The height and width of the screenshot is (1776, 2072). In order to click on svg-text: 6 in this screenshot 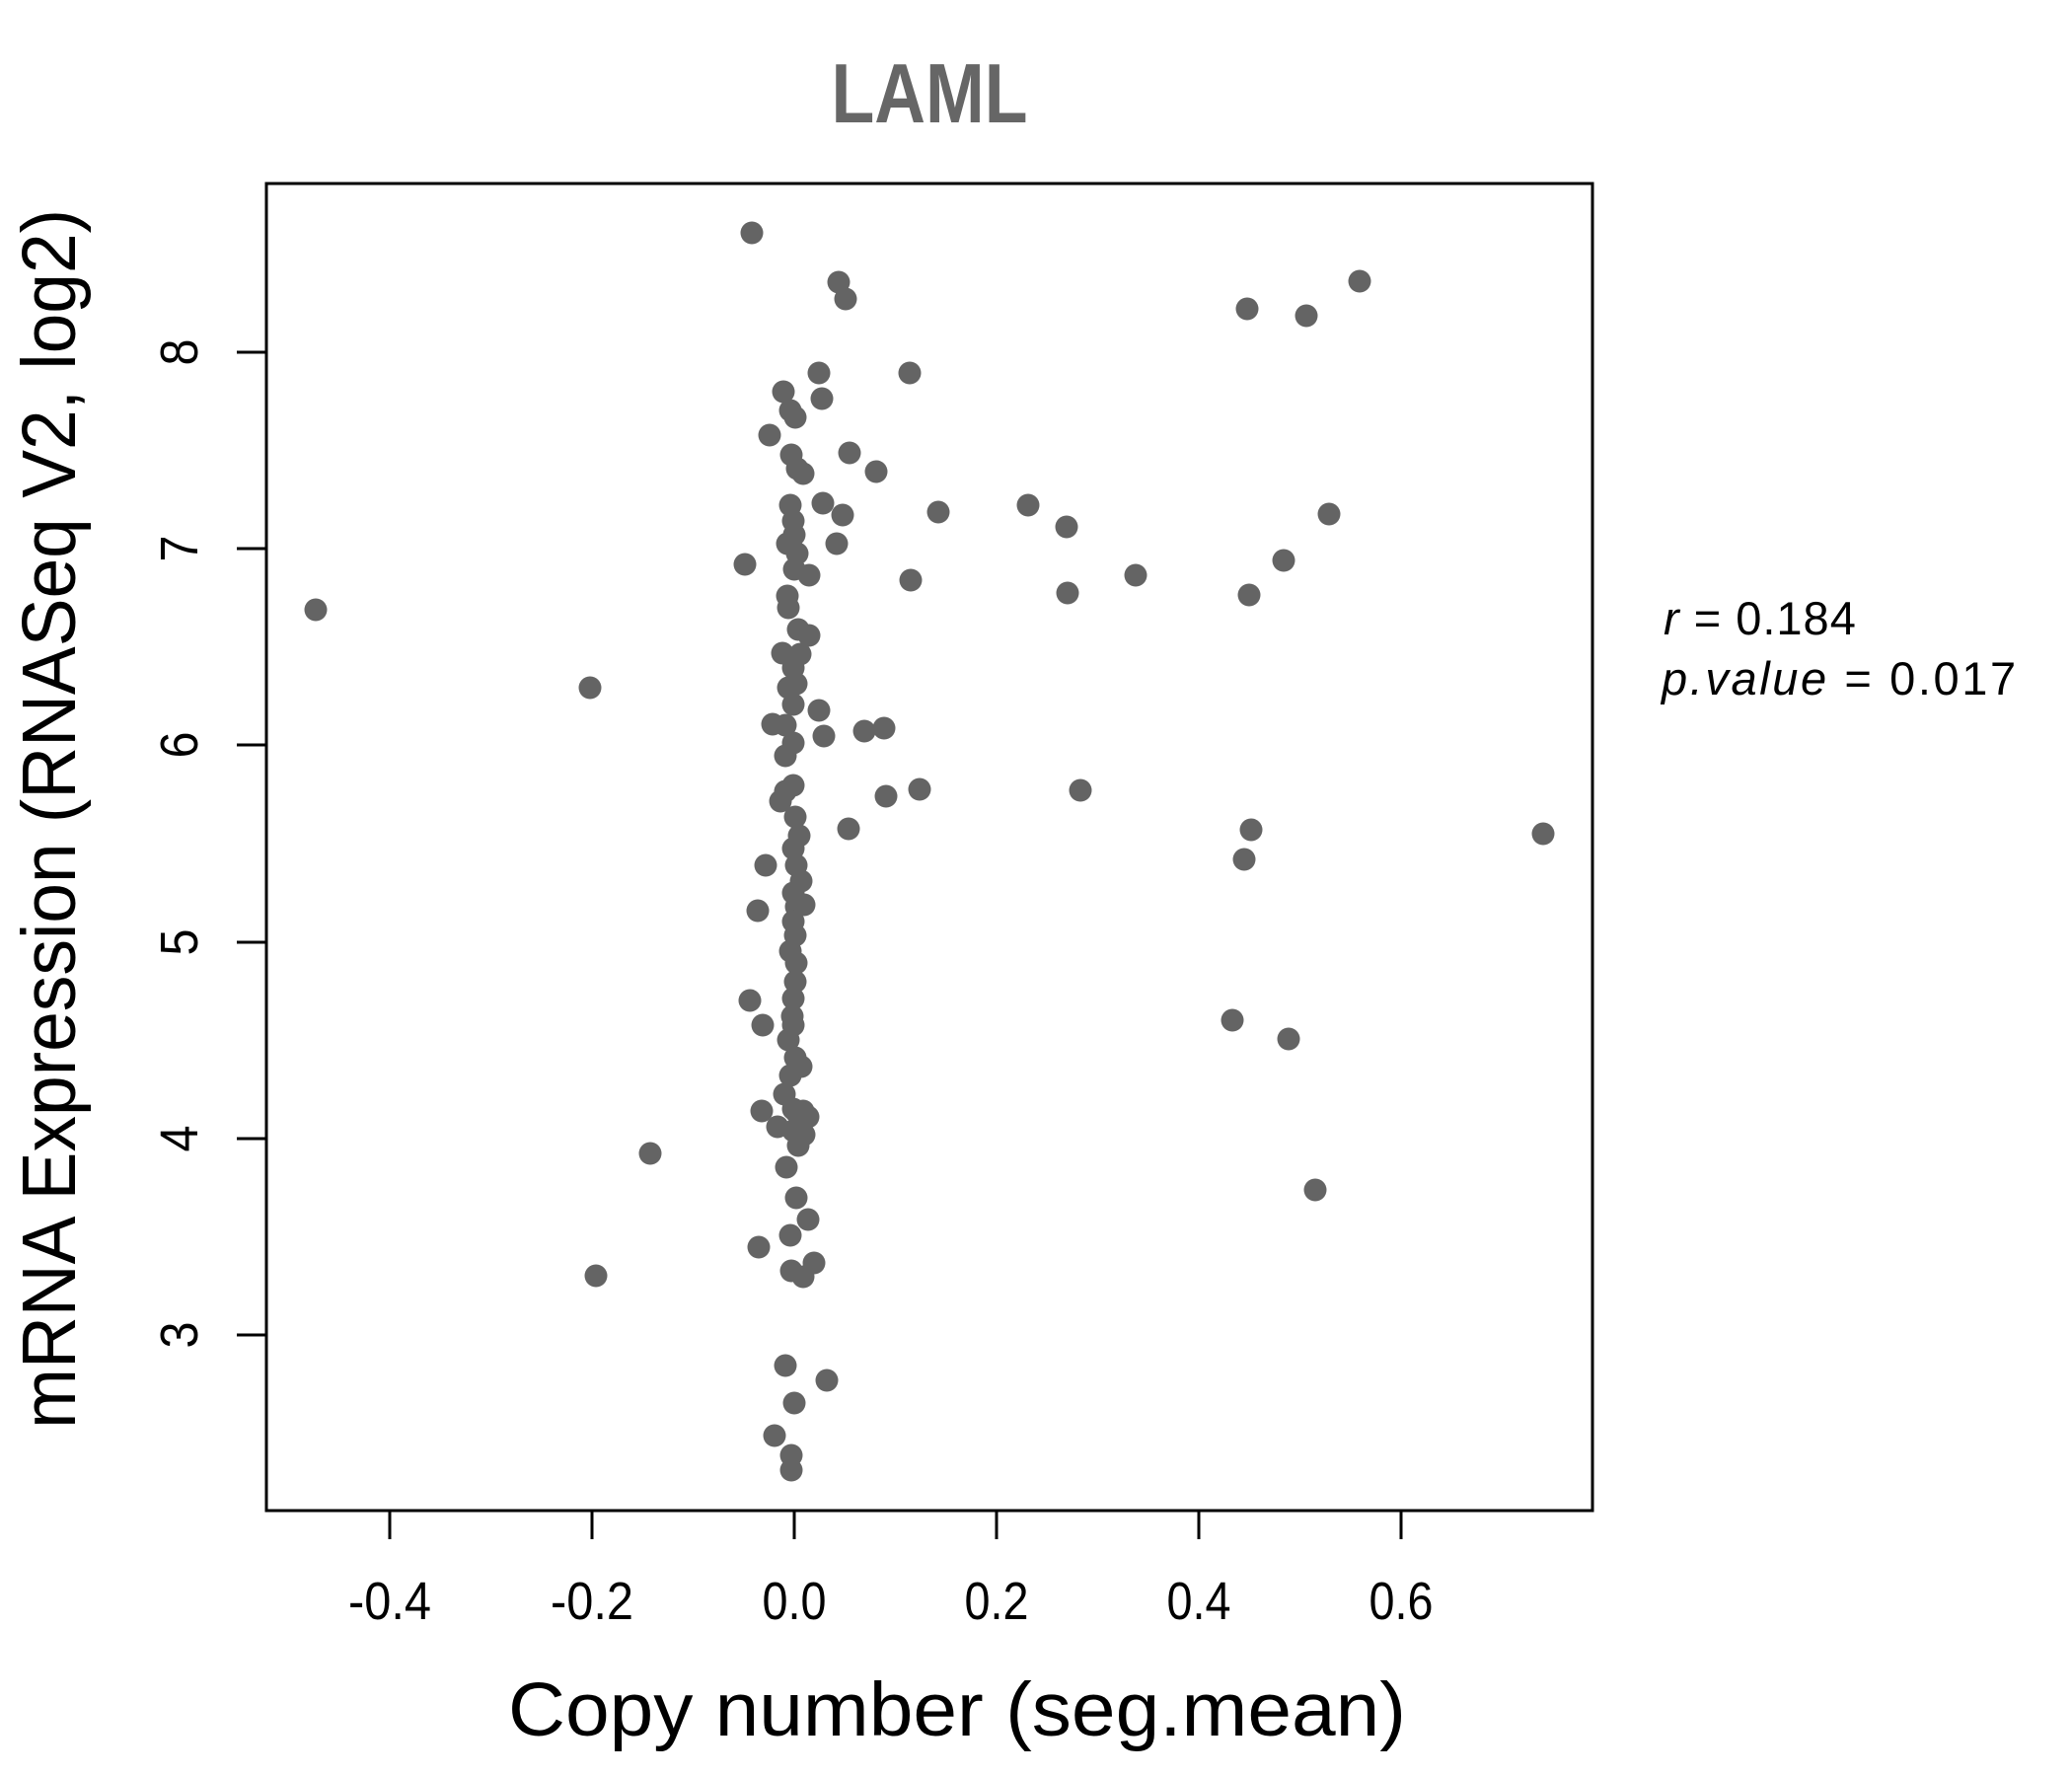, I will do `click(179, 746)`.